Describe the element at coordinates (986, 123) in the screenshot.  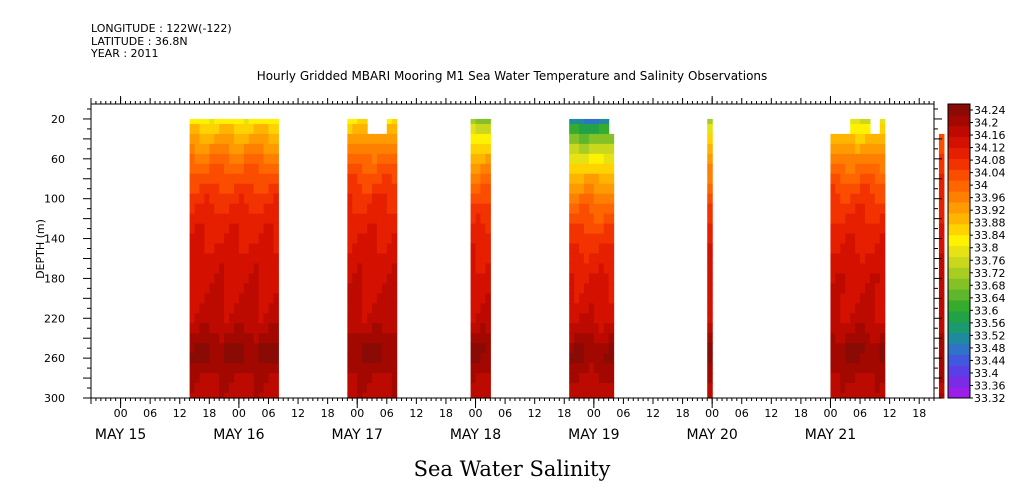
I see `colorbar-tick-label: 34.2` at that location.